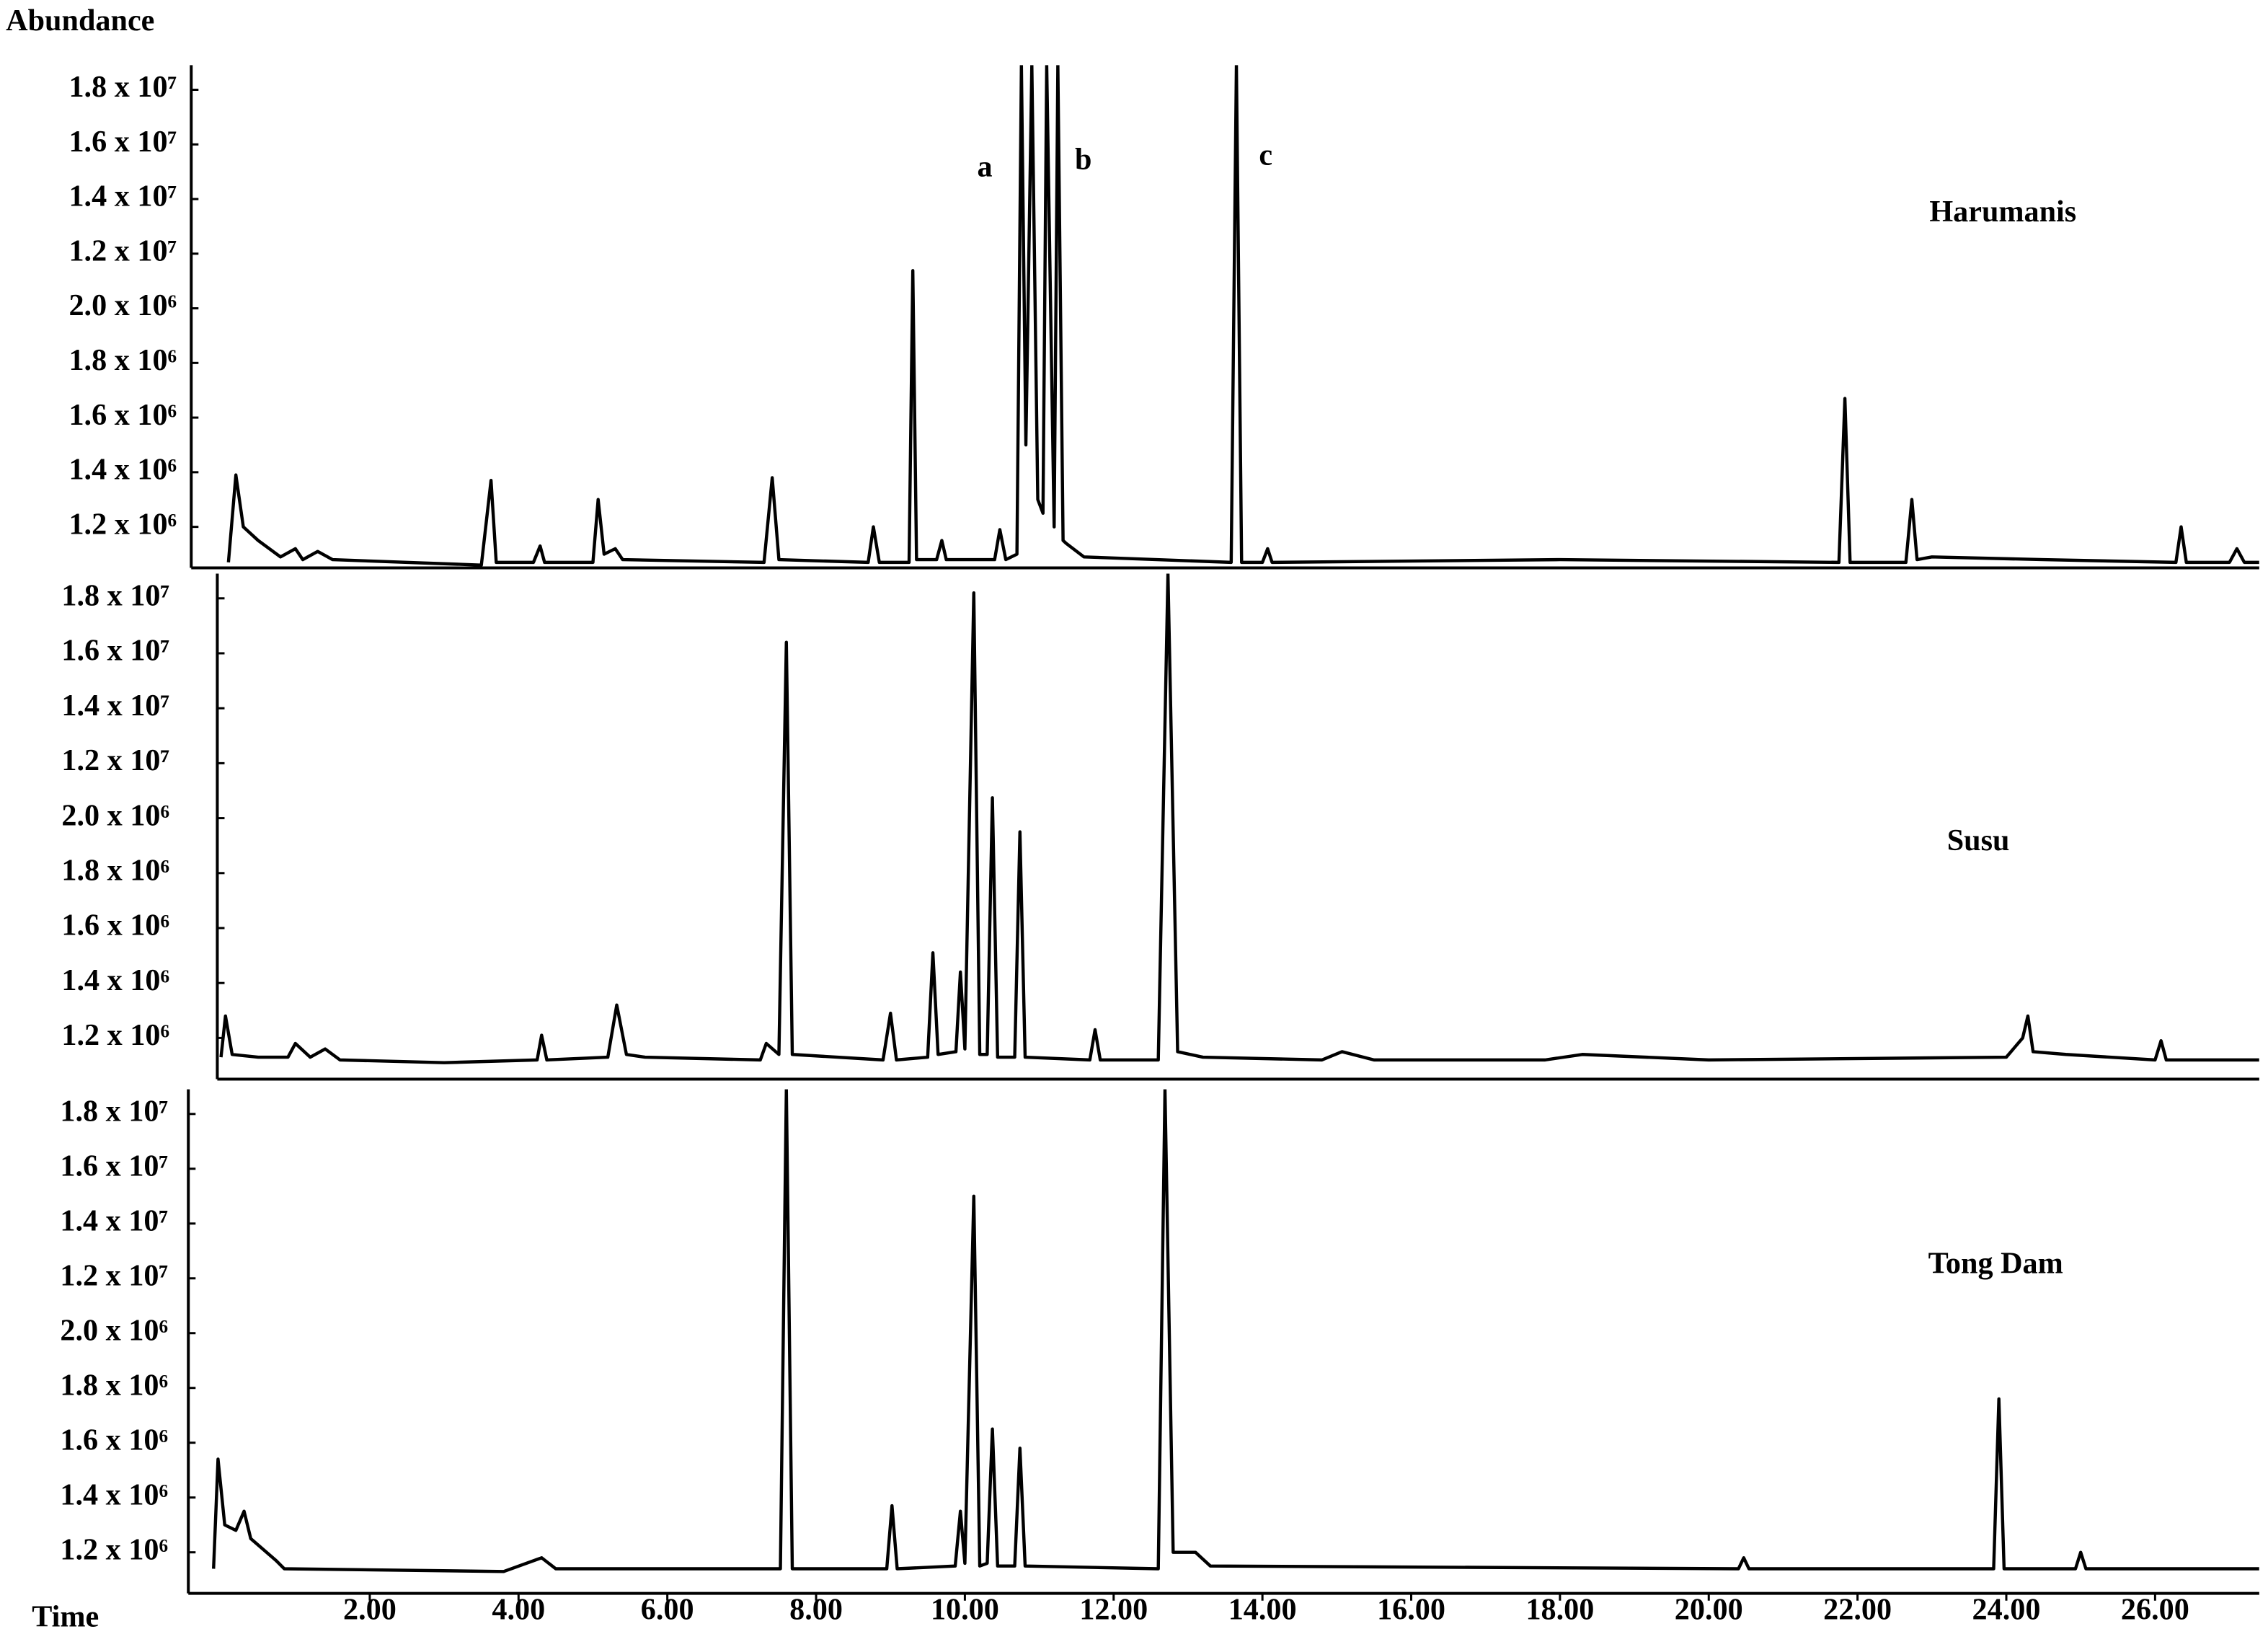 The width and height of the screenshot is (2268, 1647). What do you see at coordinates (1083, 160) in the screenshot?
I see `peak-annotation: b` at bounding box center [1083, 160].